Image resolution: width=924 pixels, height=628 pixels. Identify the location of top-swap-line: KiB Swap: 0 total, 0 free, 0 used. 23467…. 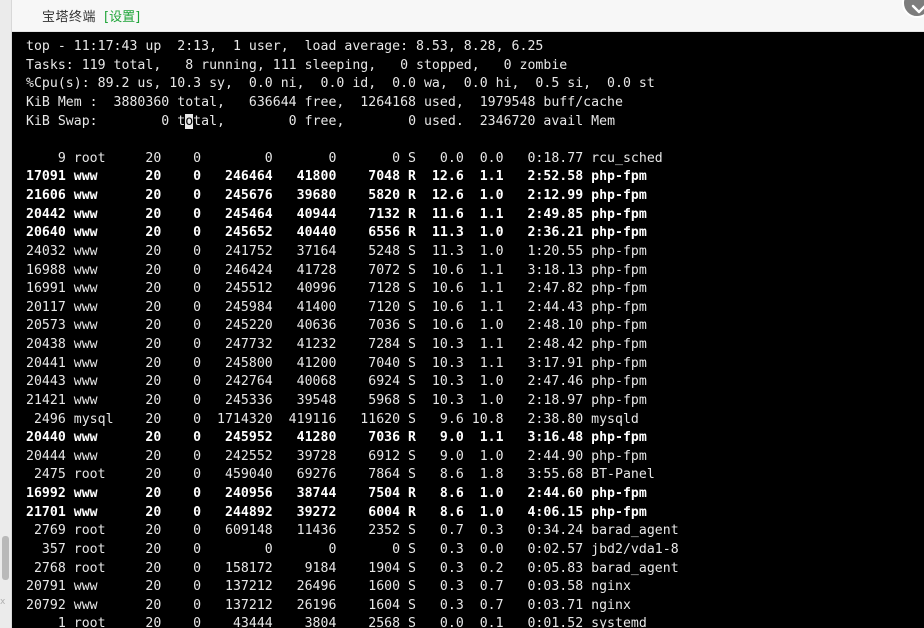
(475, 122).